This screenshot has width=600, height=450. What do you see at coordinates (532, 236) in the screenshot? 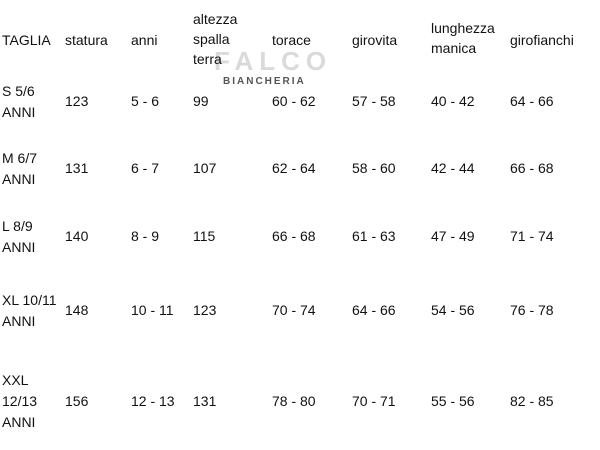
I see `table-cell: 71 - 74` at bounding box center [532, 236].